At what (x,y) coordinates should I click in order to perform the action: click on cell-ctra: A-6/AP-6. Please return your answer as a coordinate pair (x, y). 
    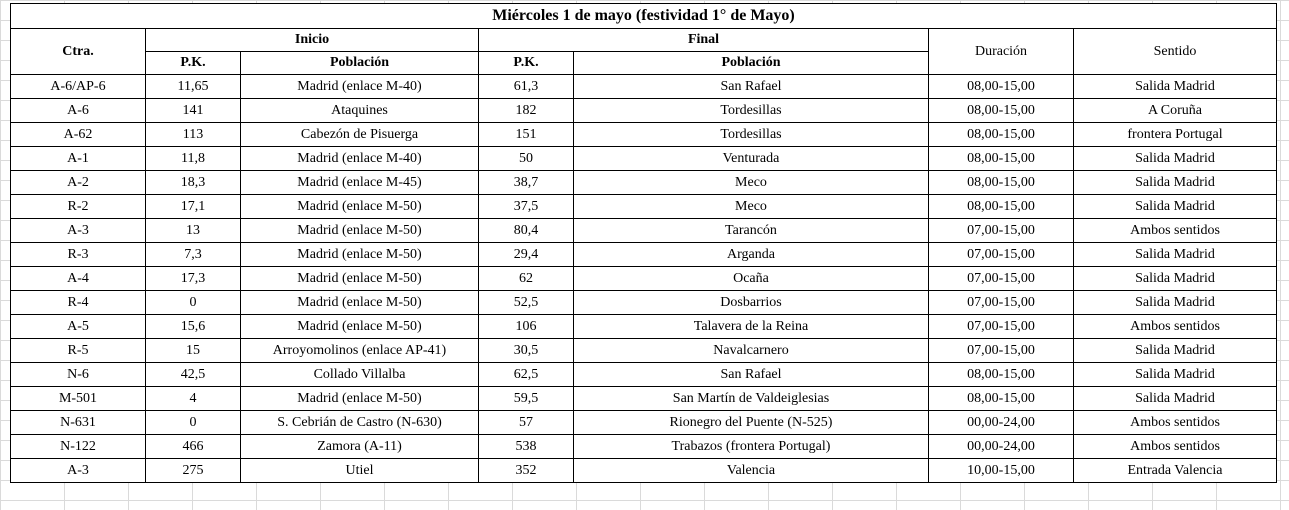
    Looking at the image, I should click on (78, 86).